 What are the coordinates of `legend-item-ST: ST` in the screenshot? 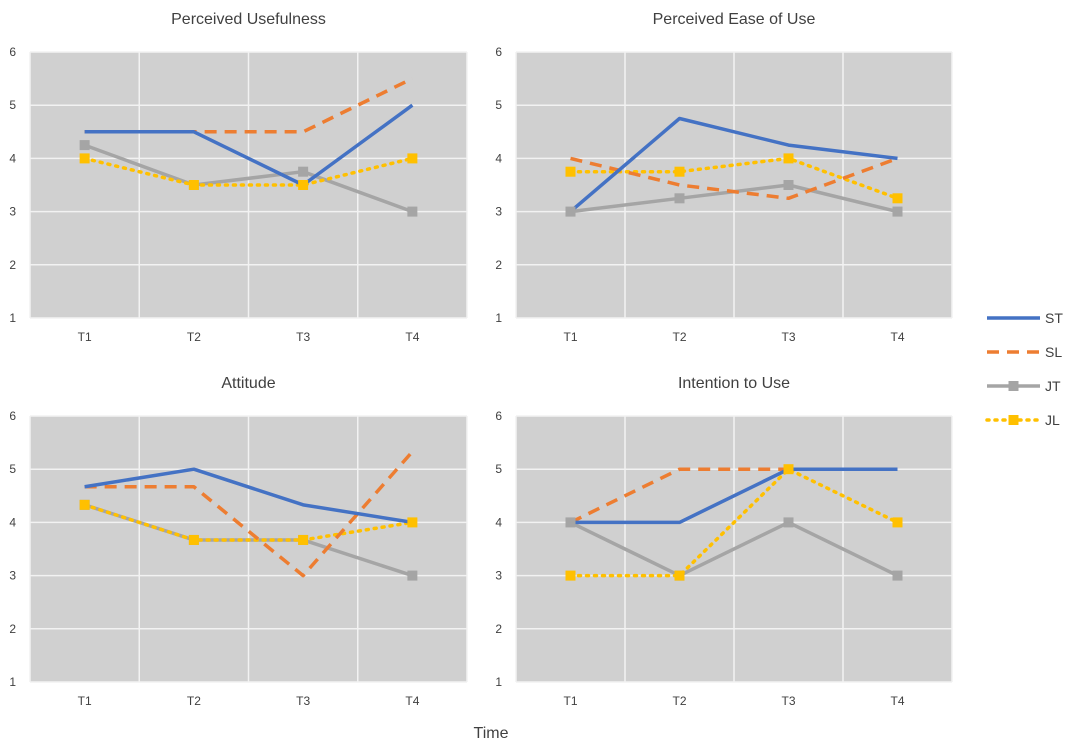 It's located at (1025, 318).